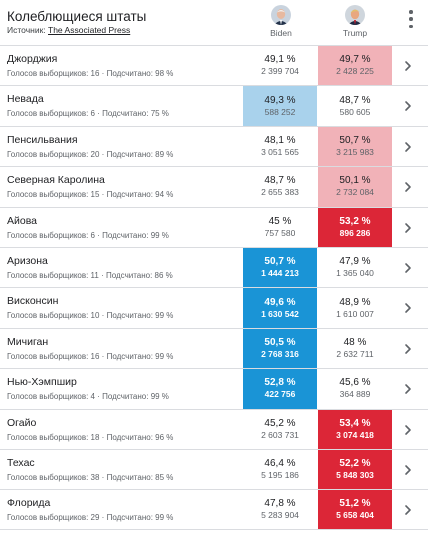 The width and height of the screenshot is (428, 536). Describe the element at coordinates (280, 100) in the screenshot. I see `biden-percent: 49,3 %` at that location.